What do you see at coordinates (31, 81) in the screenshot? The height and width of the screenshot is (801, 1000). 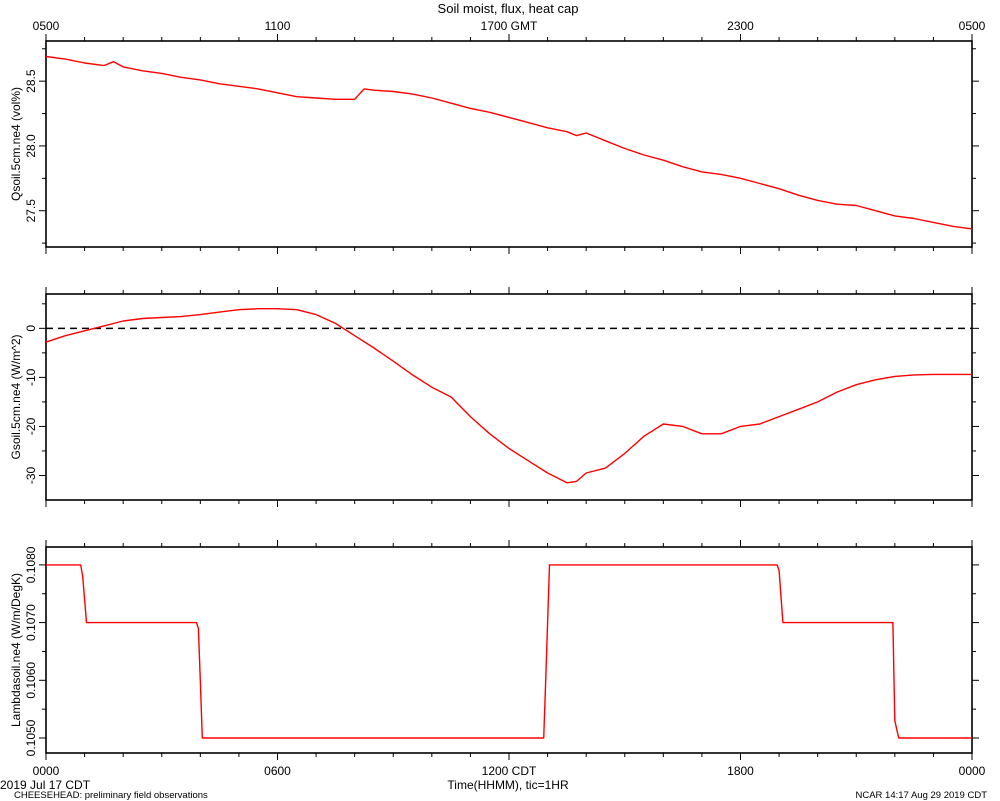 I see `y-tick-label: 28.5` at bounding box center [31, 81].